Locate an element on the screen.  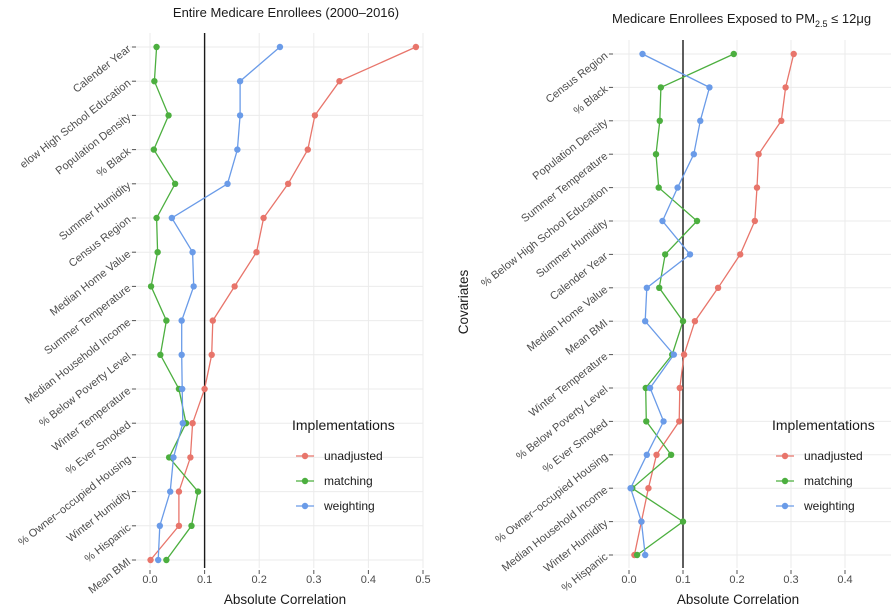
x-tick-label: 0.3 is located at coordinates (790, 580).